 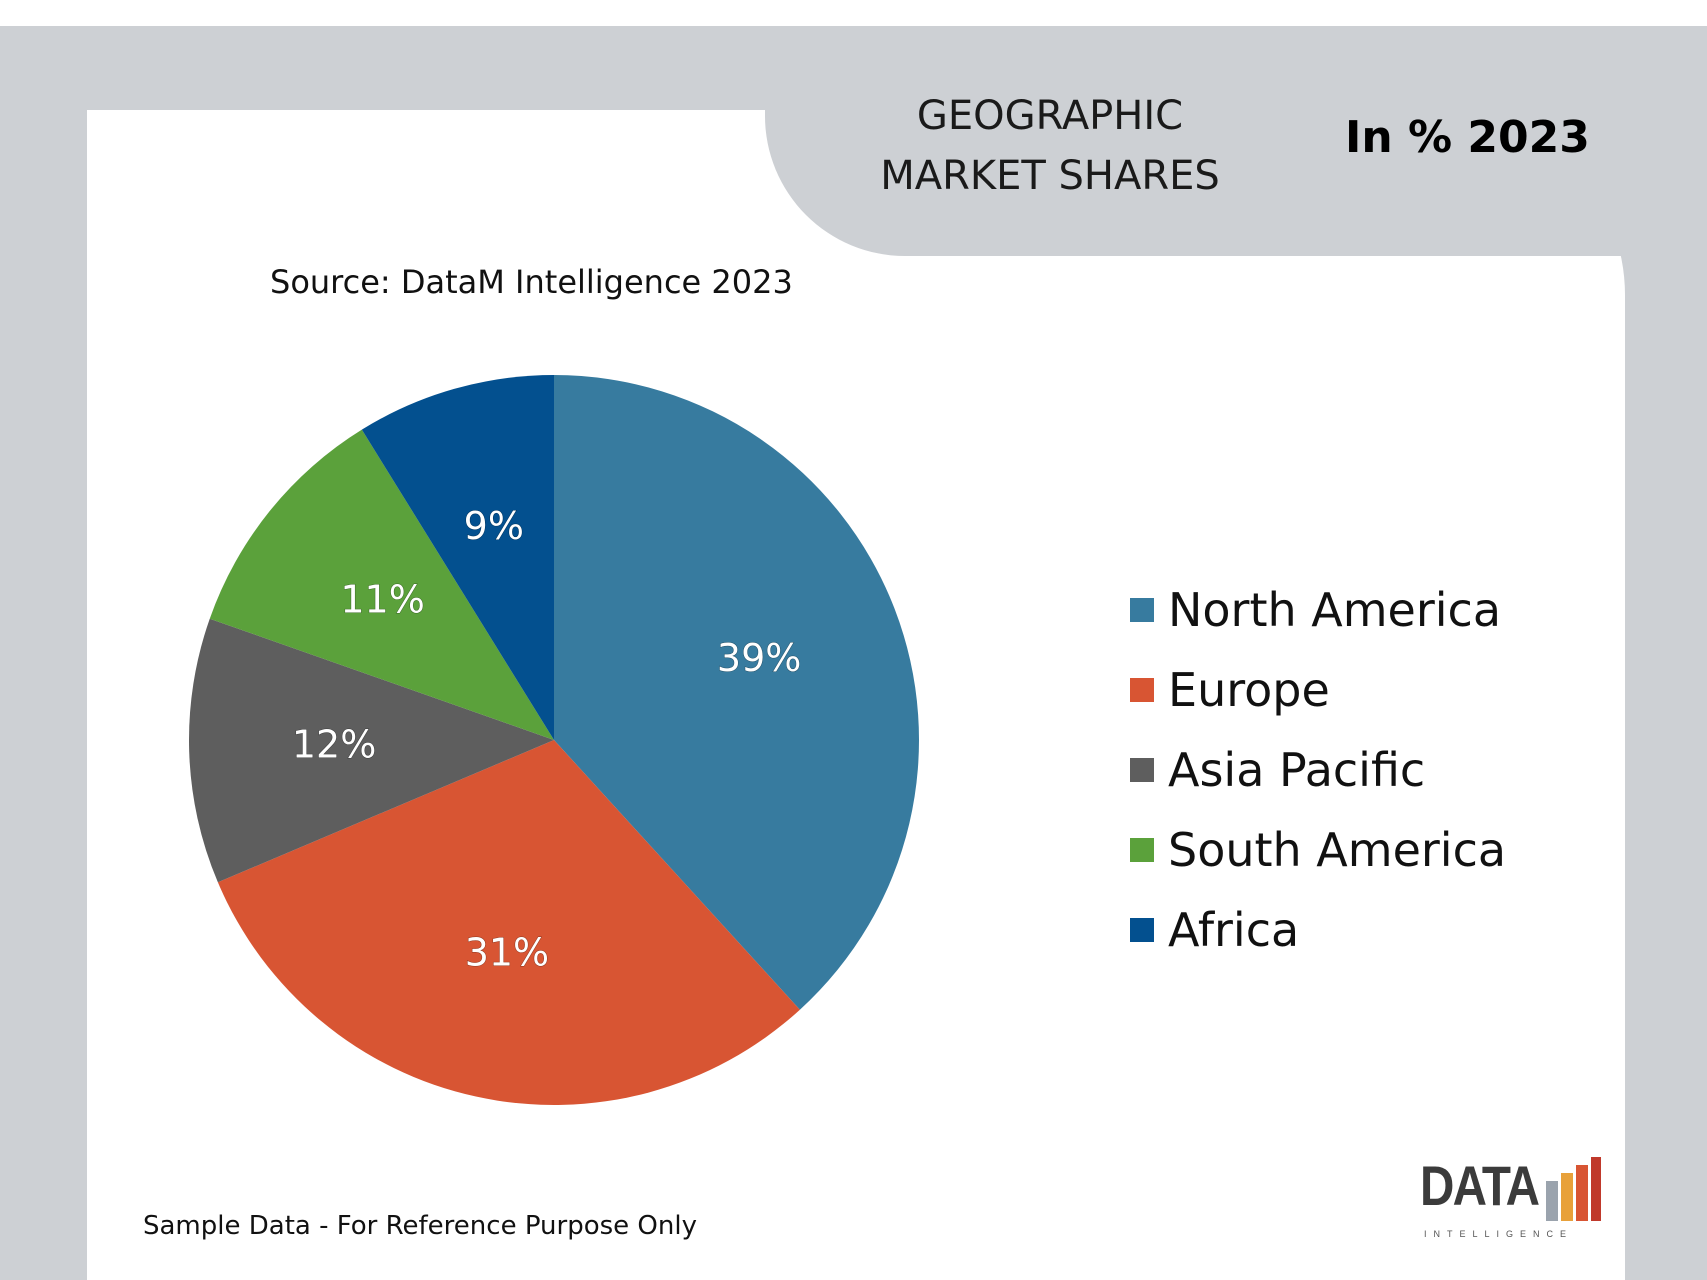 I want to click on legend-item-europe: Europe, so click(x=1318, y=690).